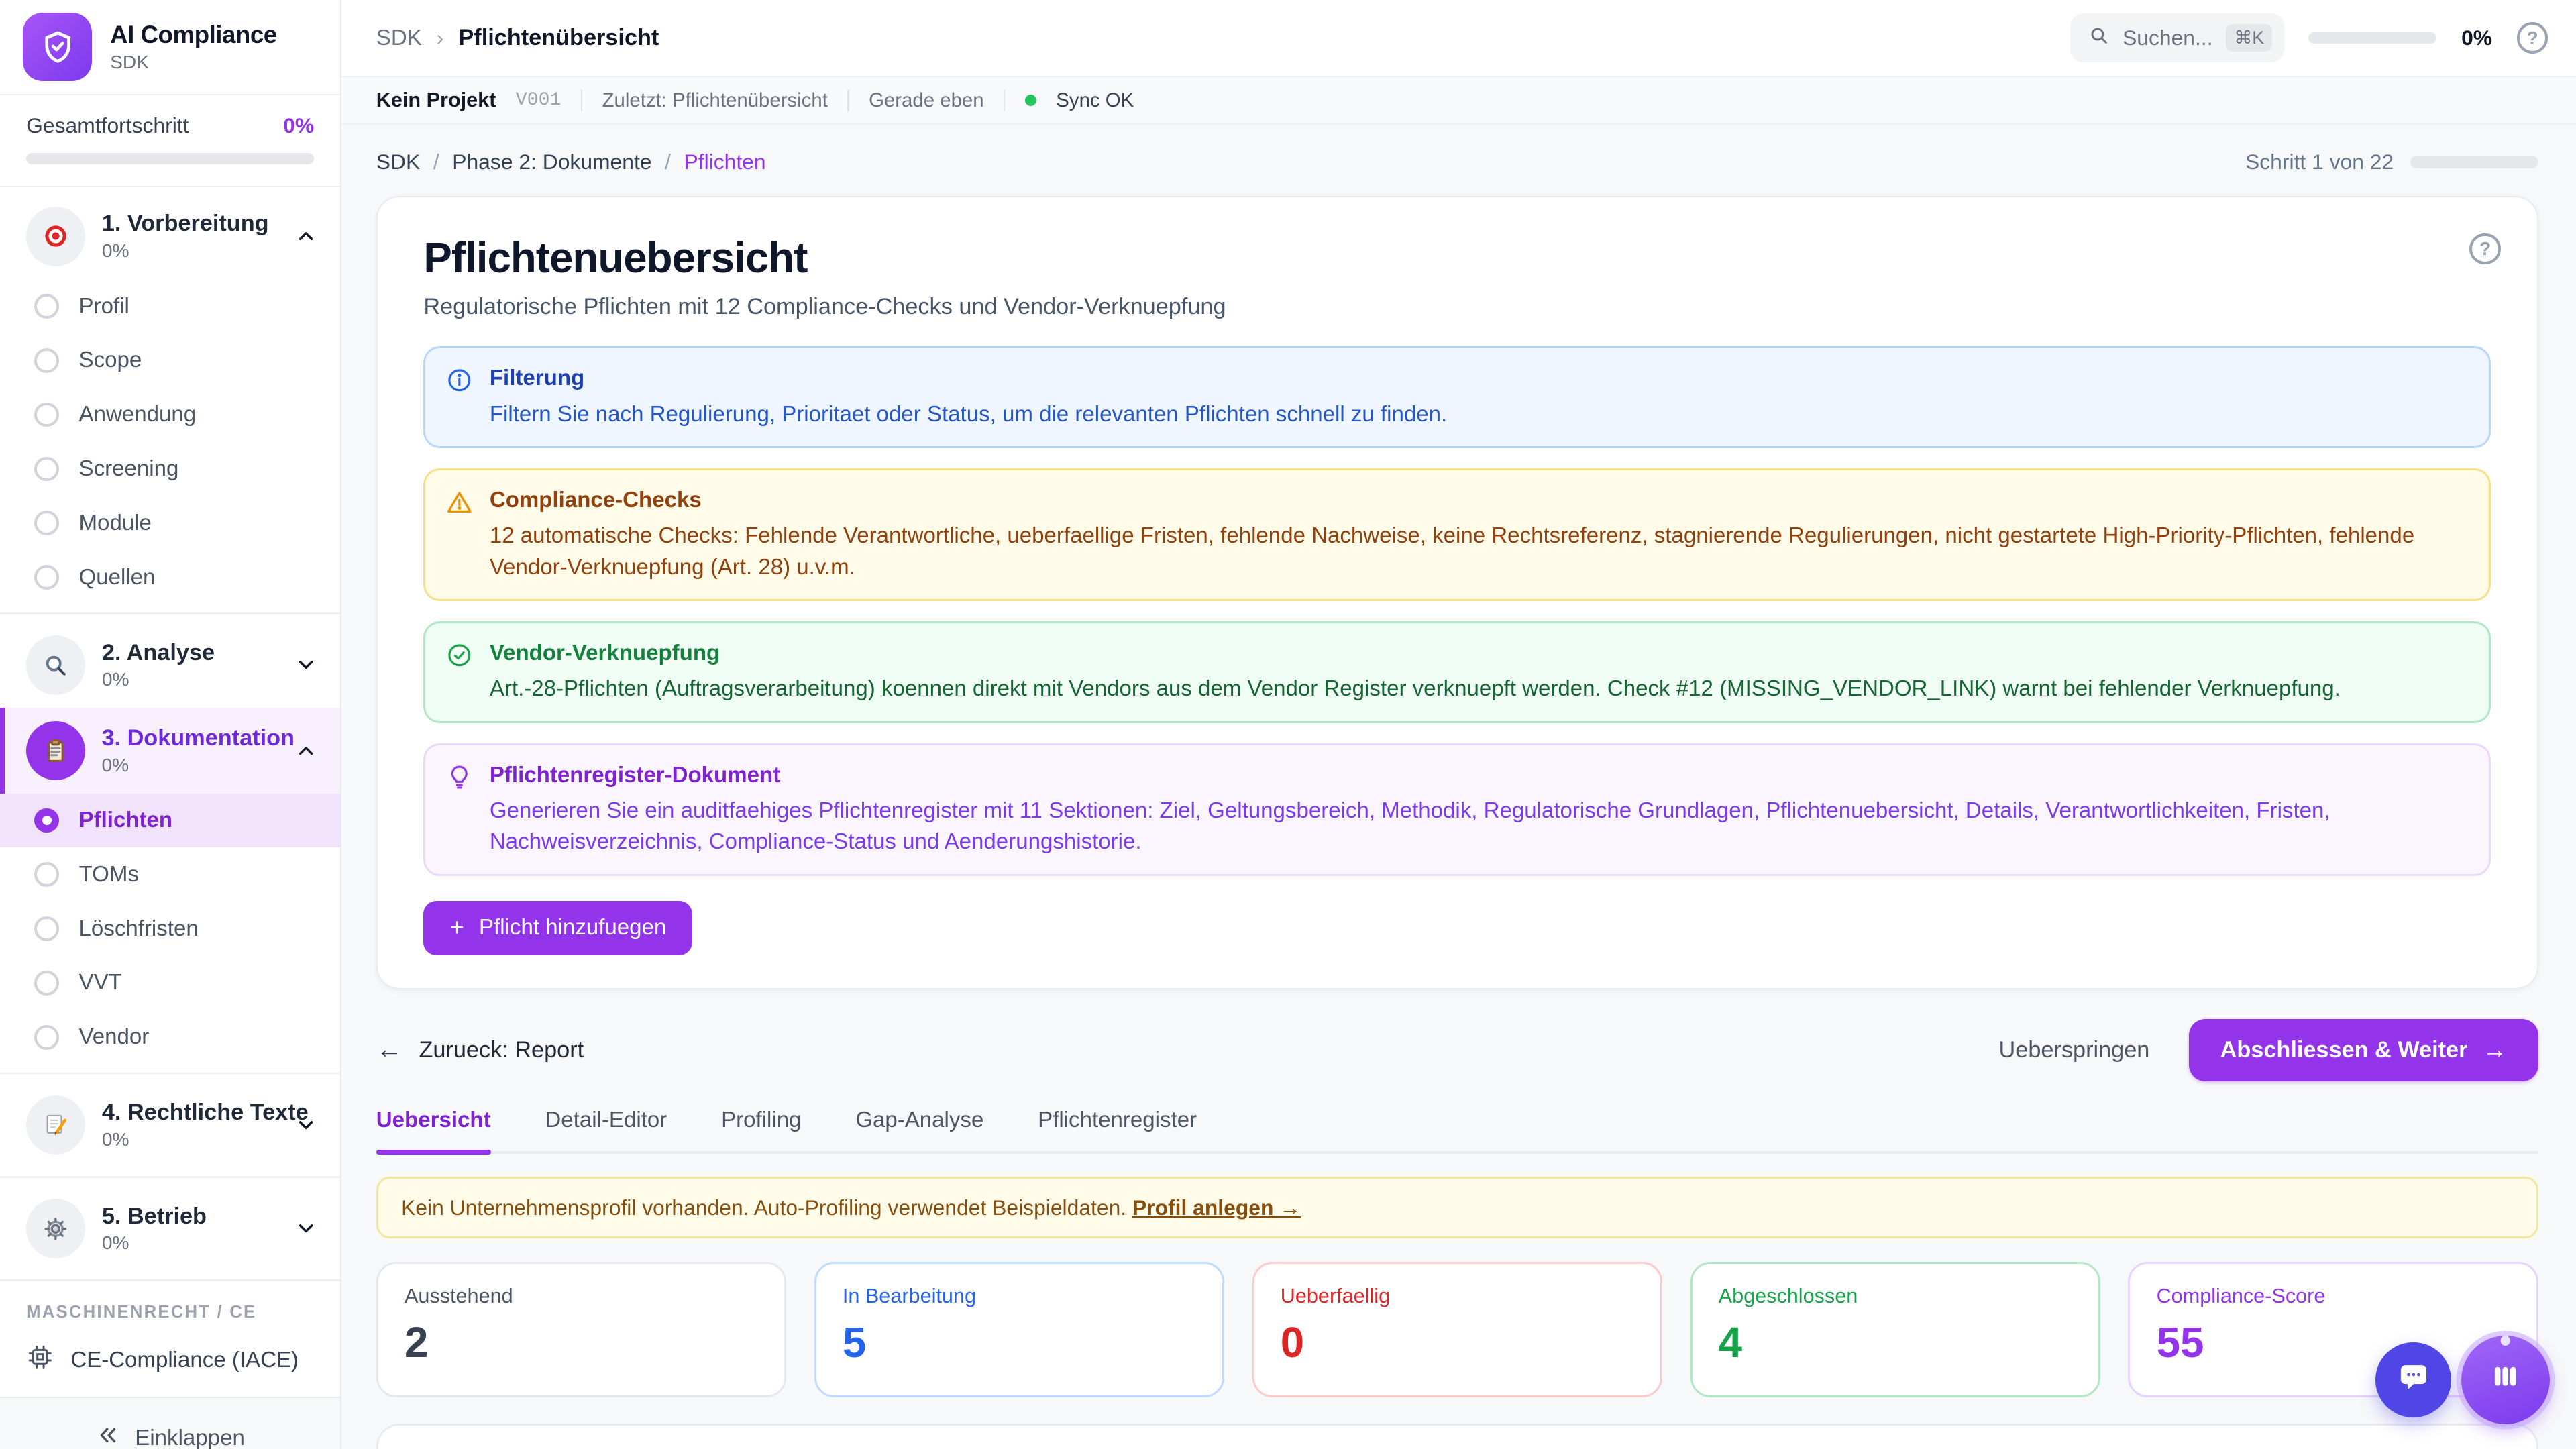  What do you see at coordinates (2099, 38) in the screenshot?
I see `search-icon` at bounding box center [2099, 38].